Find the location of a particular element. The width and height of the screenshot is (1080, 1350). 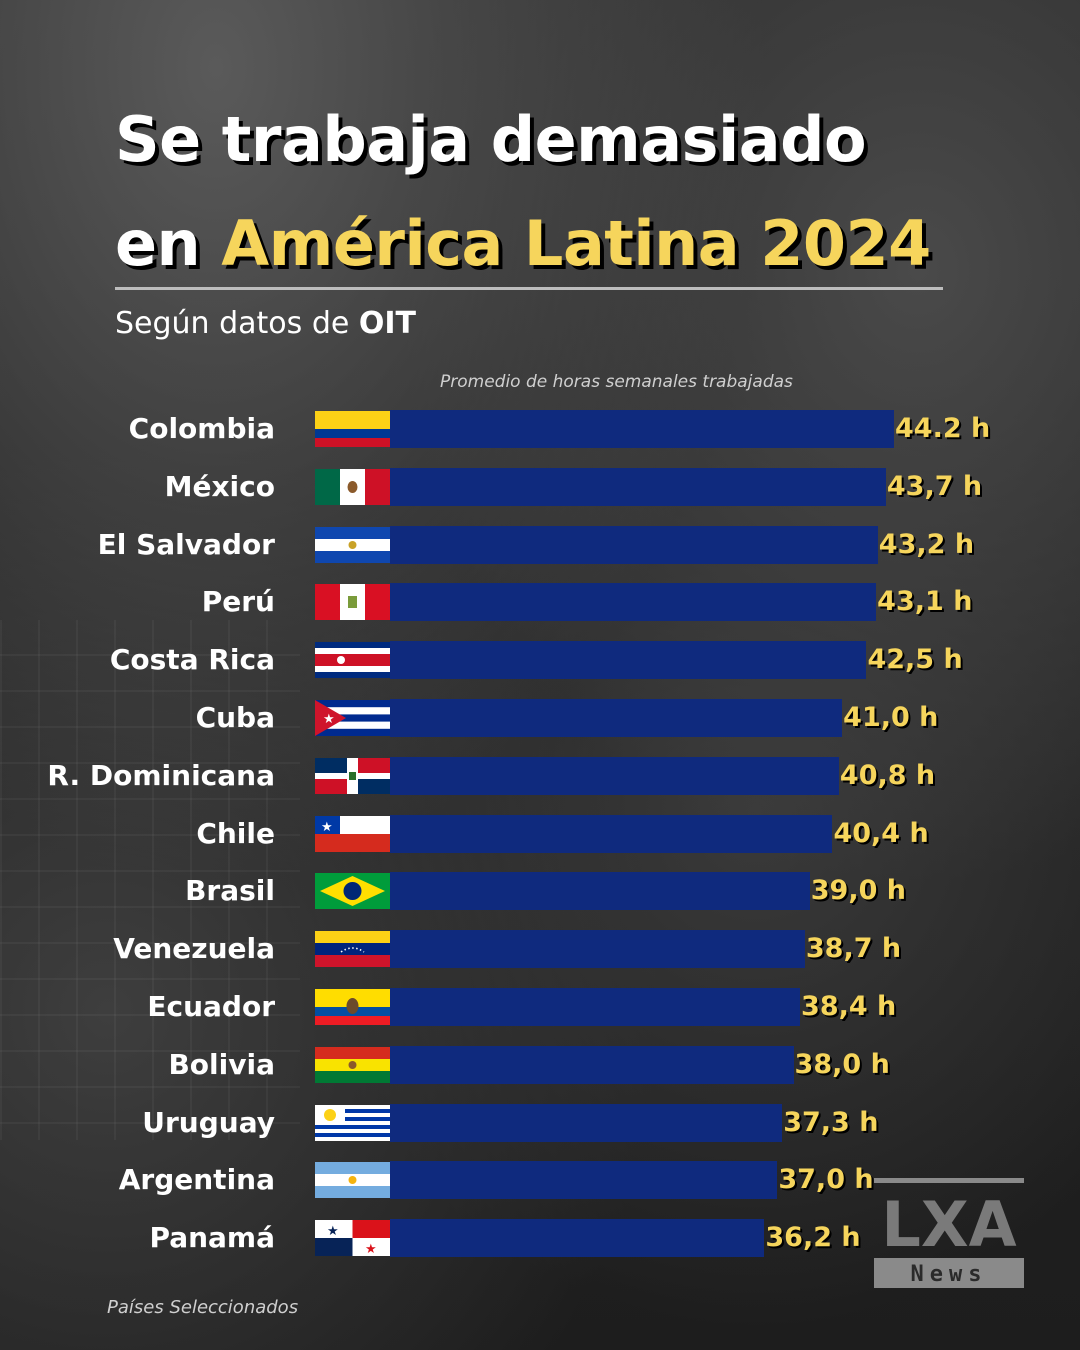

chart-row: Perú 43,1 h is located at coordinates (540, 602).